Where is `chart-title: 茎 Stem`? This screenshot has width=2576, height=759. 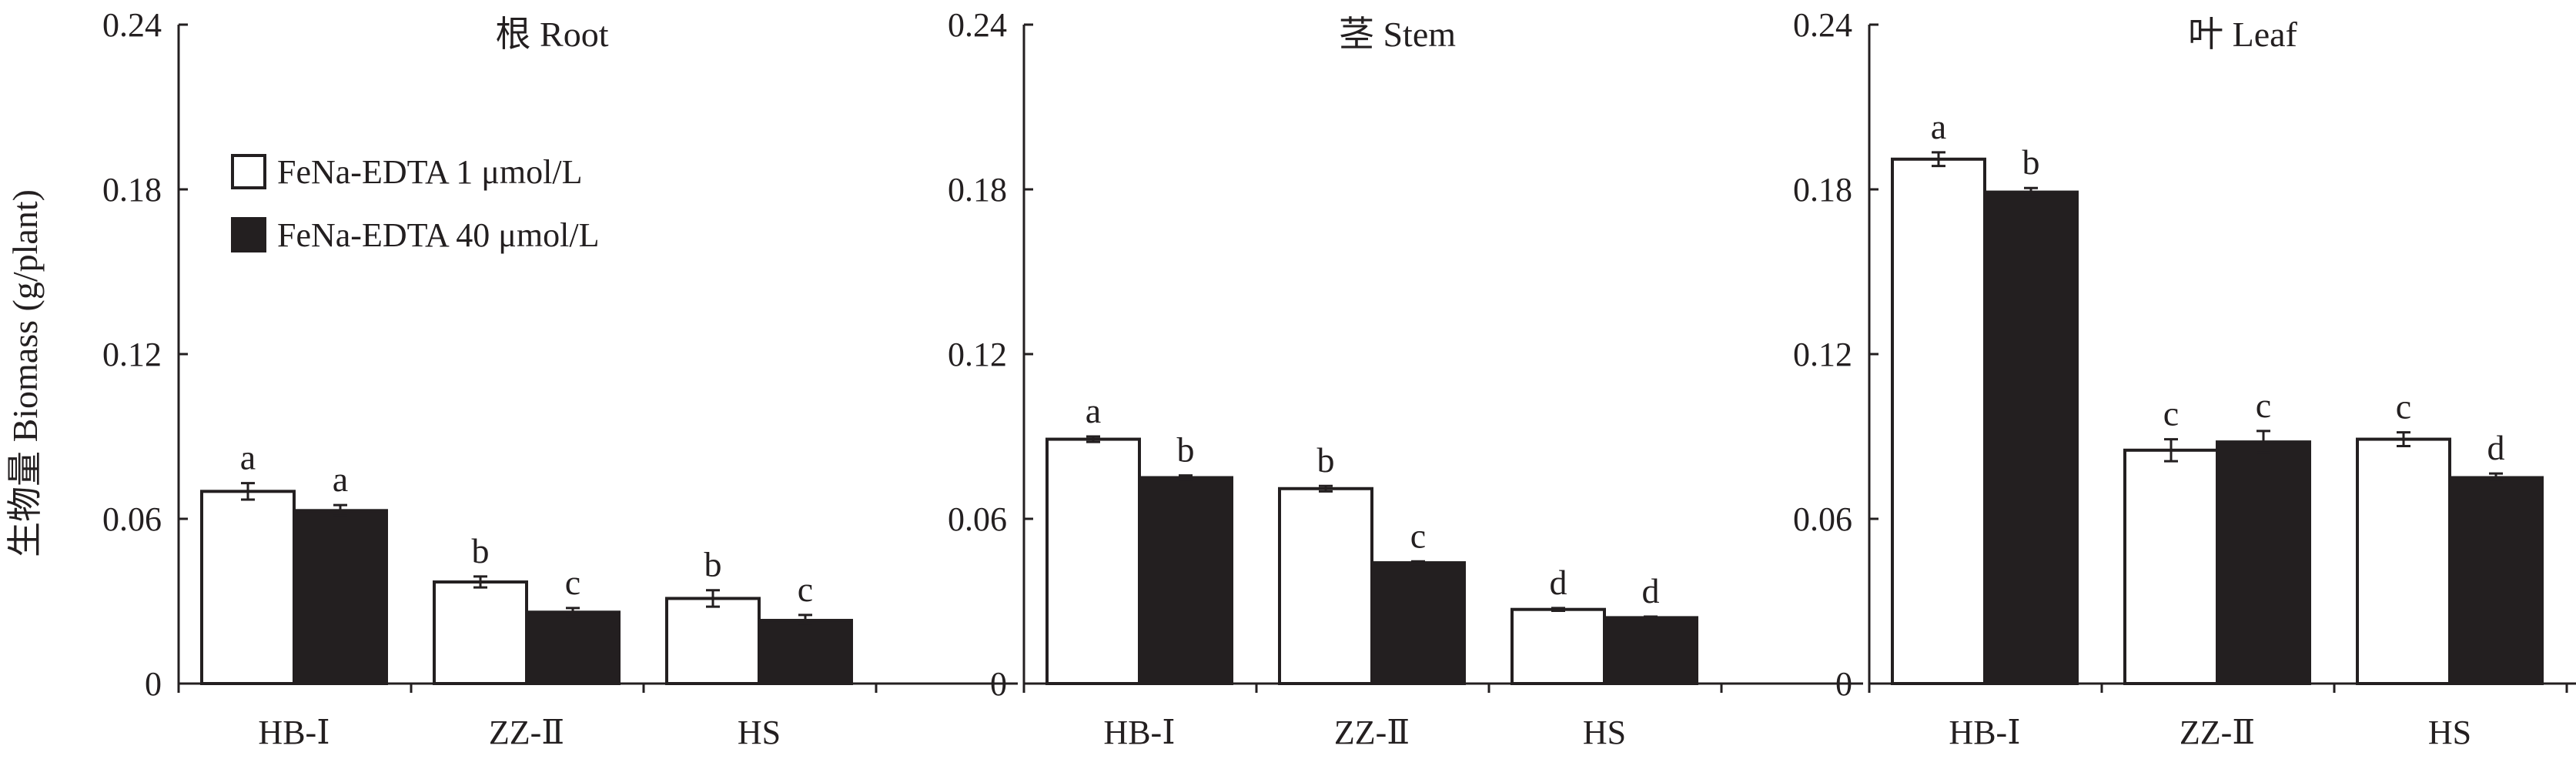
chart-title: 茎 Stem is located at coordinates (1398, 34).